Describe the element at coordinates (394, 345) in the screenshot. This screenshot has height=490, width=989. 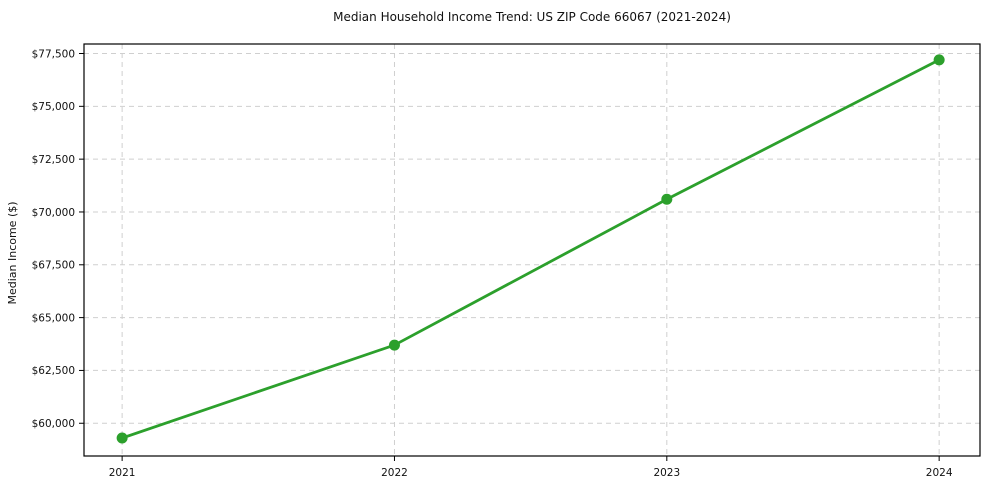
I see `data-point-2022` at that location.